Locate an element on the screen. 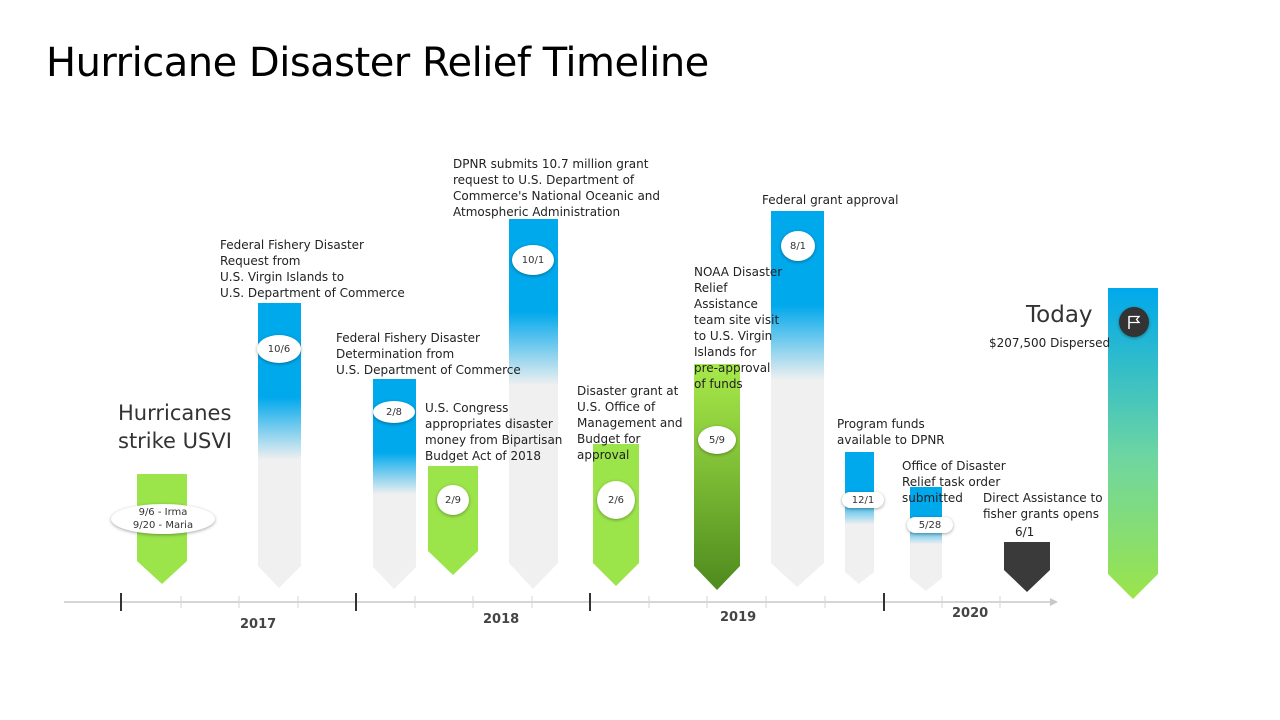 This screenshot has height=720, width=1280. hurricanes-title: Hurricanes strike USVI is located at coordinates (175, 427).